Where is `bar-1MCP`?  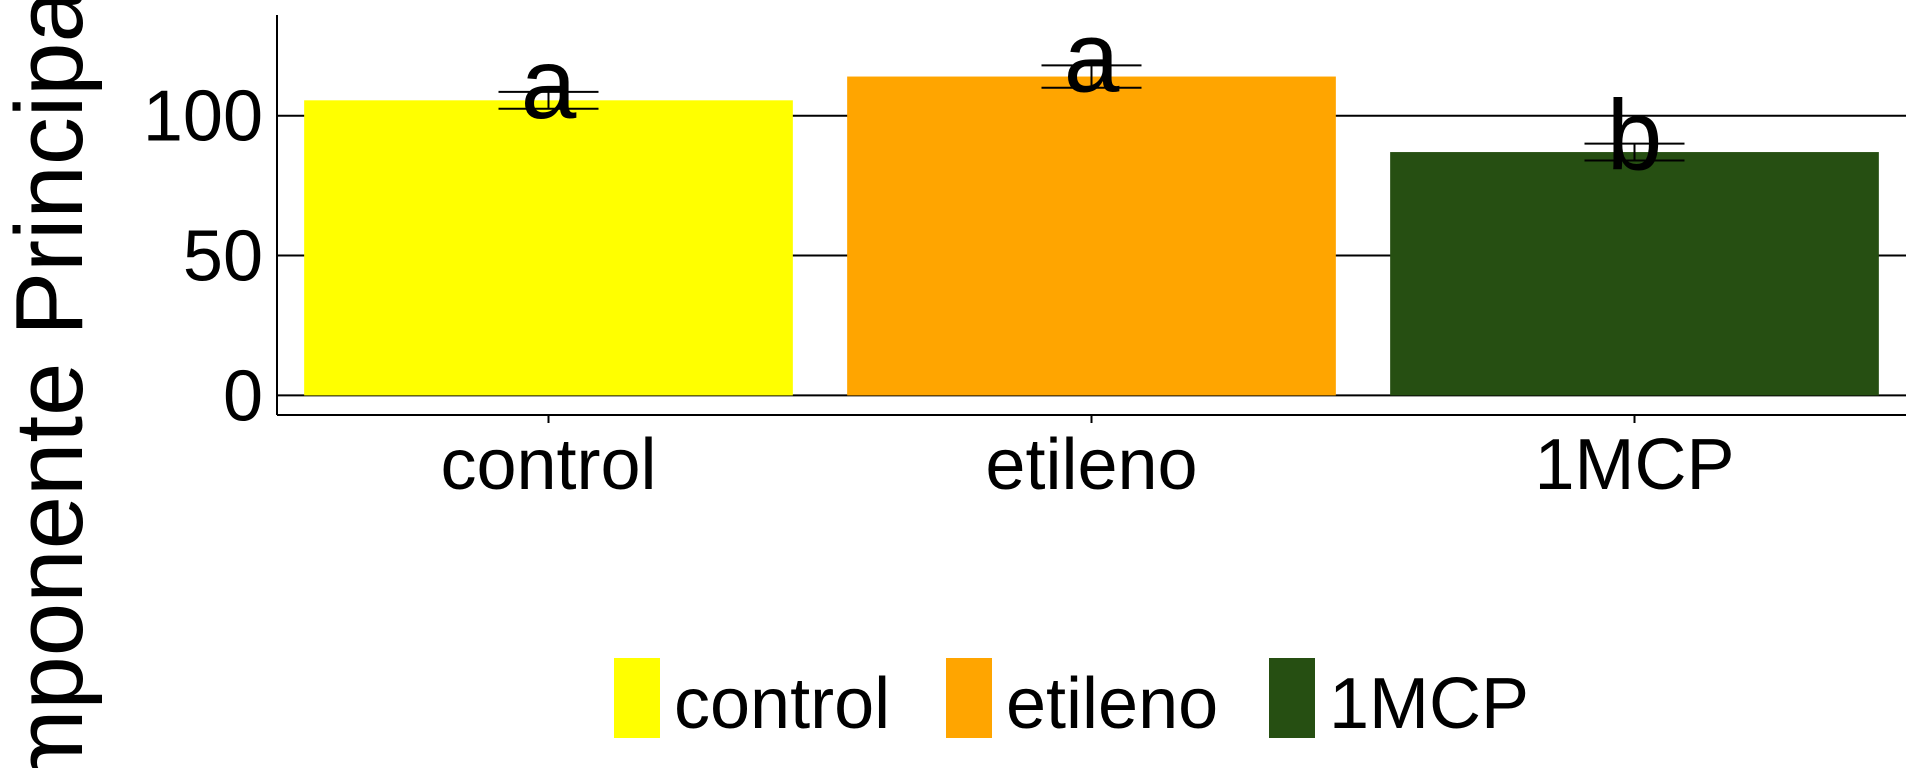 bar-1MCP is located at coordinates (1634, 274).